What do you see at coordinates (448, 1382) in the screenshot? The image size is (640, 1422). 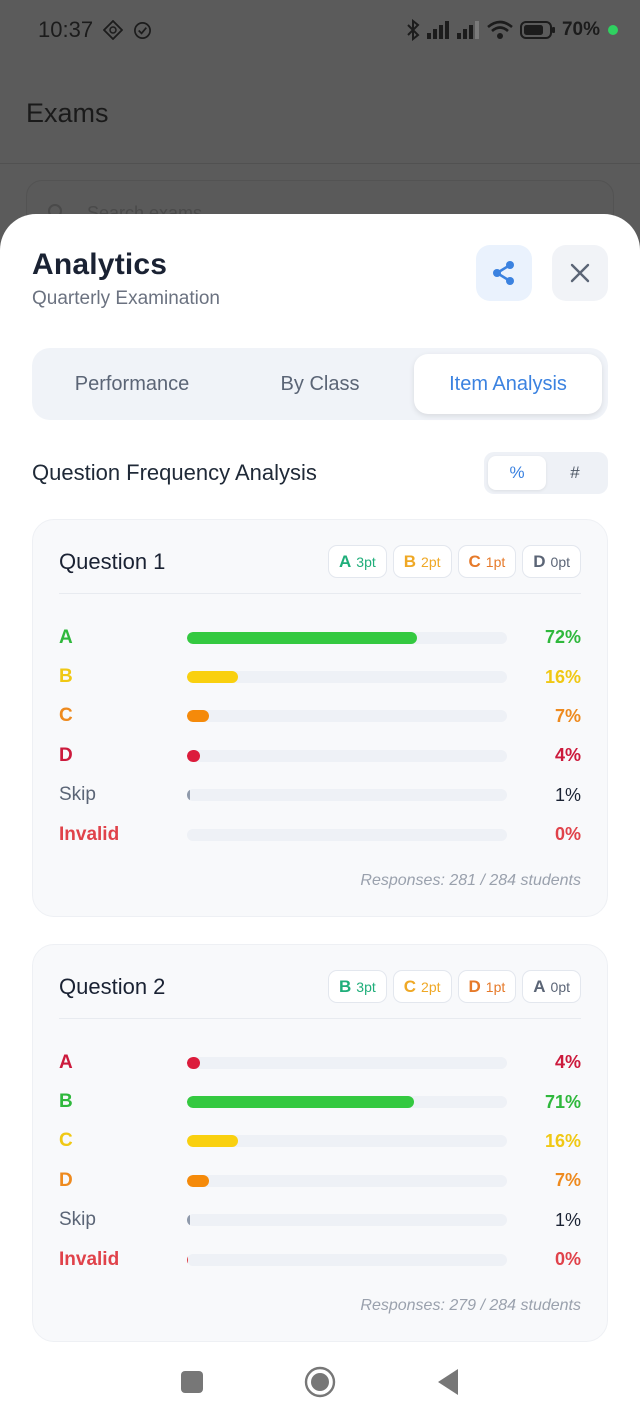 I see `back-icon` at bounding box center [448, 1382].